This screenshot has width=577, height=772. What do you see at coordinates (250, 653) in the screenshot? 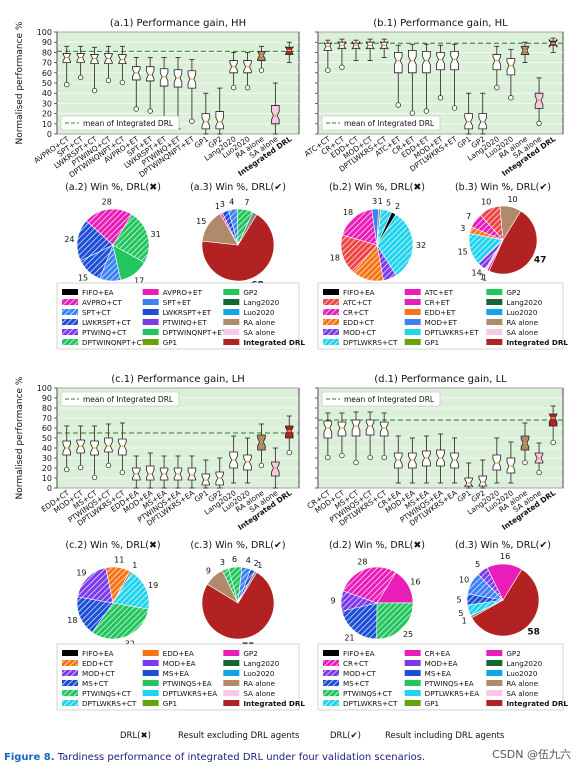
I see `legend-label: GP2` at bounding box center [250, 653].